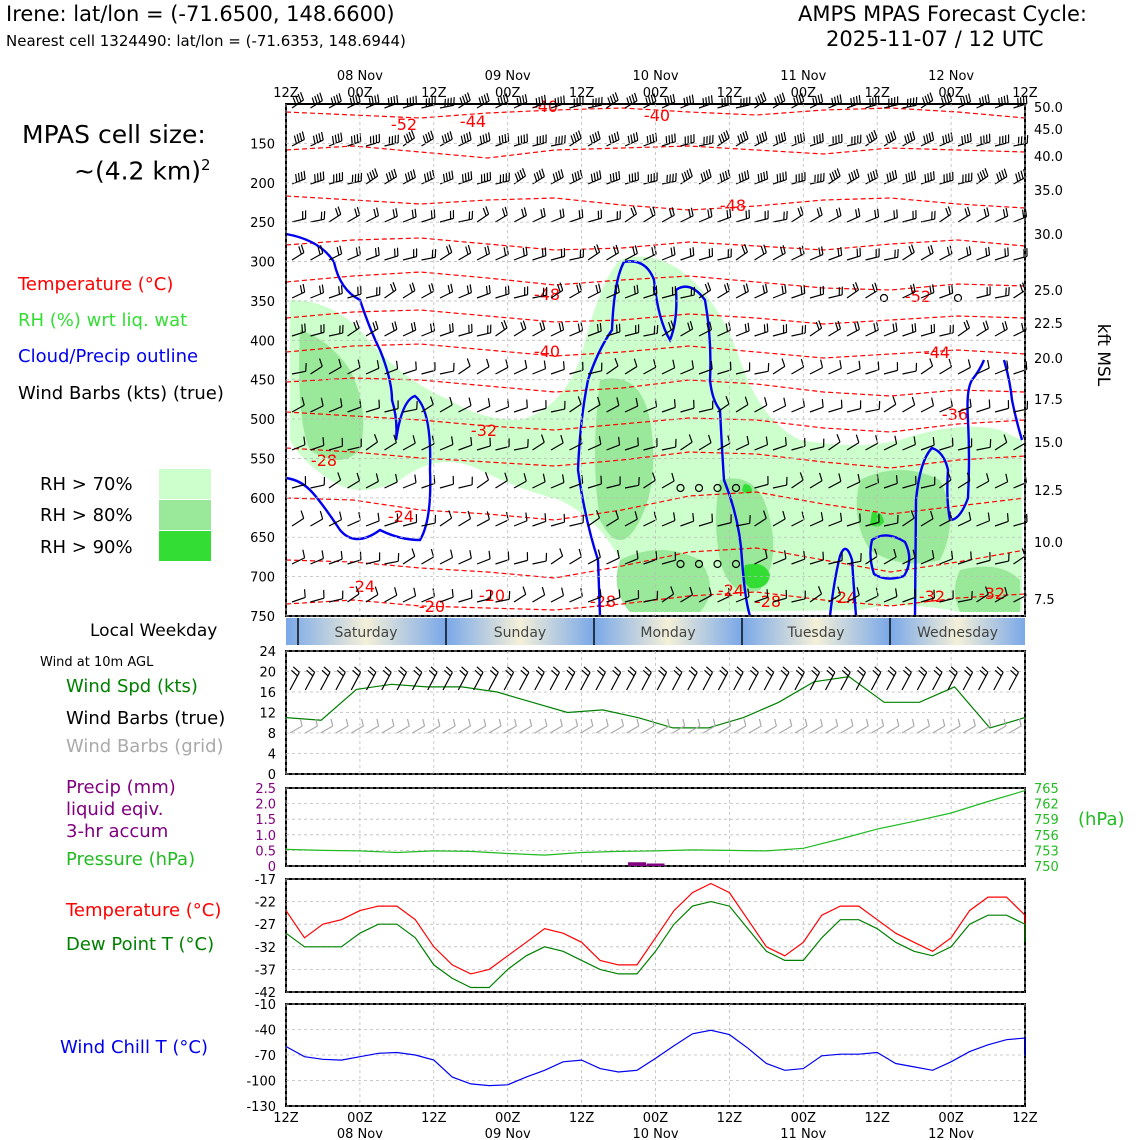 The image size is (1140, 1140). What do you see at coordinates (655, 387) in the screenshot?
I see `temperature-contour` at bounding box center [655, 387].